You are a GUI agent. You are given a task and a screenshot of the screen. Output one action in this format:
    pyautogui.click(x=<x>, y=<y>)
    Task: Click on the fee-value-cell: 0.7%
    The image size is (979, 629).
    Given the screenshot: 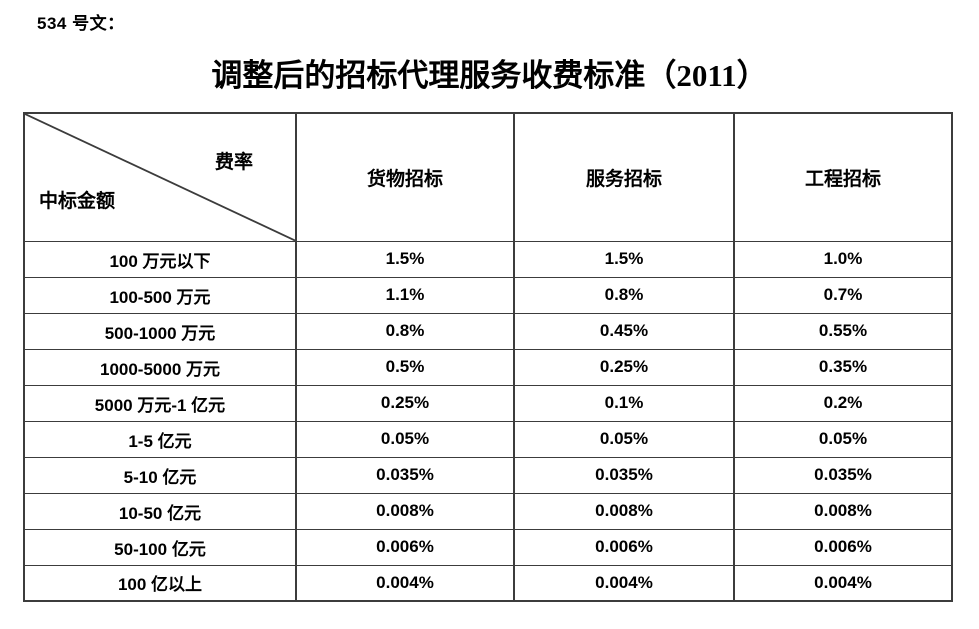 What is the action you would take?
    pyautogui.click(x=843, y=295)
    